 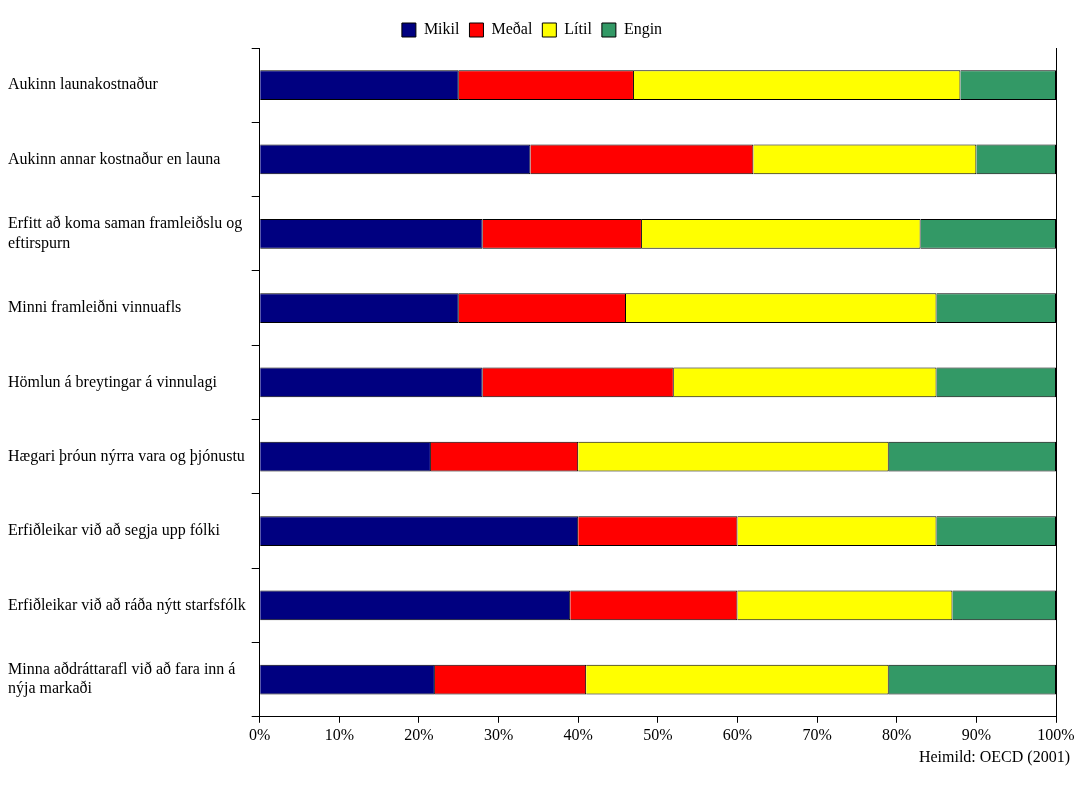 What do you see at coordinates (897, 734) in the screenshot?
I see `x-tick-label: 80%` at bounding box center [897, 734].